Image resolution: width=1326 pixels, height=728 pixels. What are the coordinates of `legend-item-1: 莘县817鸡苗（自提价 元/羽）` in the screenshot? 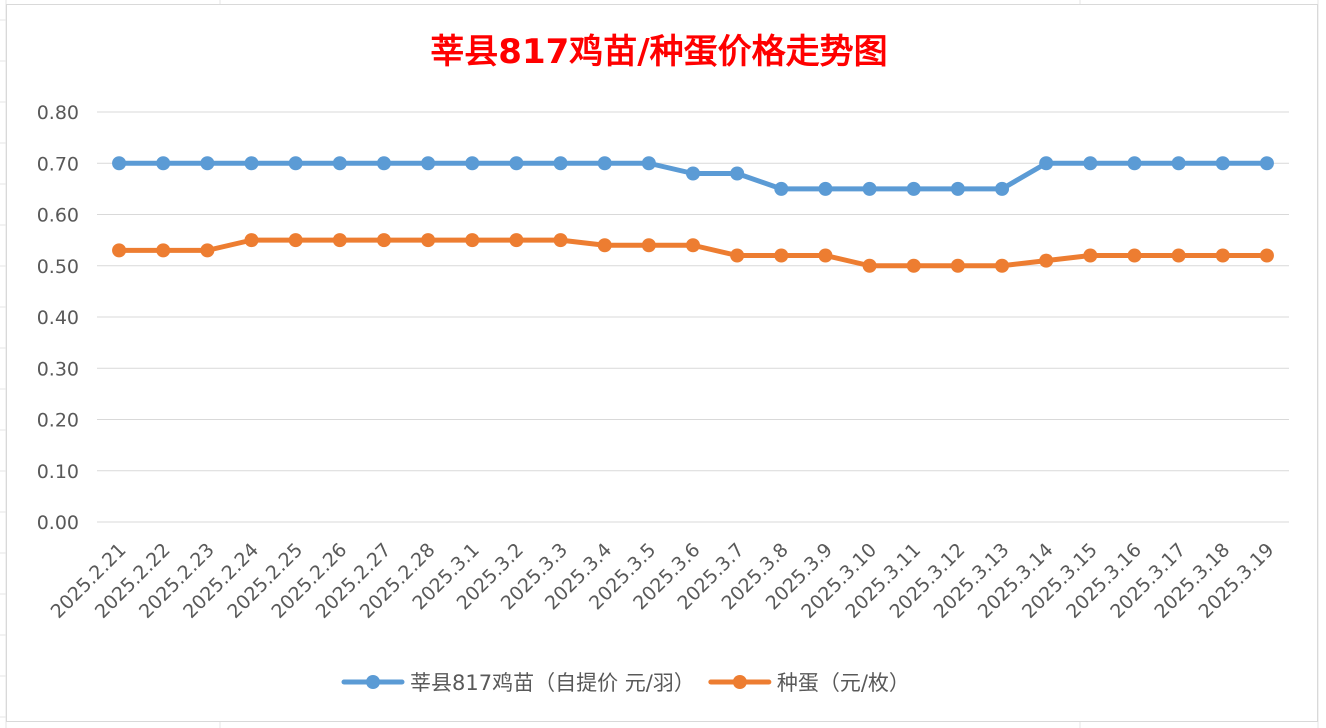 It's located at (518, 683).